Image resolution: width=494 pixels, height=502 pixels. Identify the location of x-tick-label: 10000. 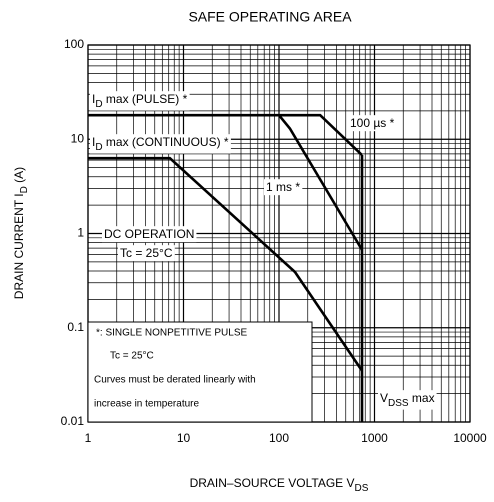
(470, 438).